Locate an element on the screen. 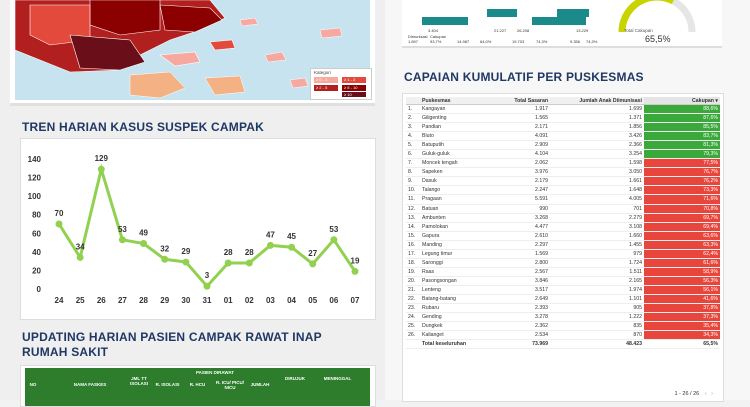 This screenshot has width=750, height=407. table-row: 21. Lenteng 3.517 1.974 56,1% is located at coordinates (563, 290).